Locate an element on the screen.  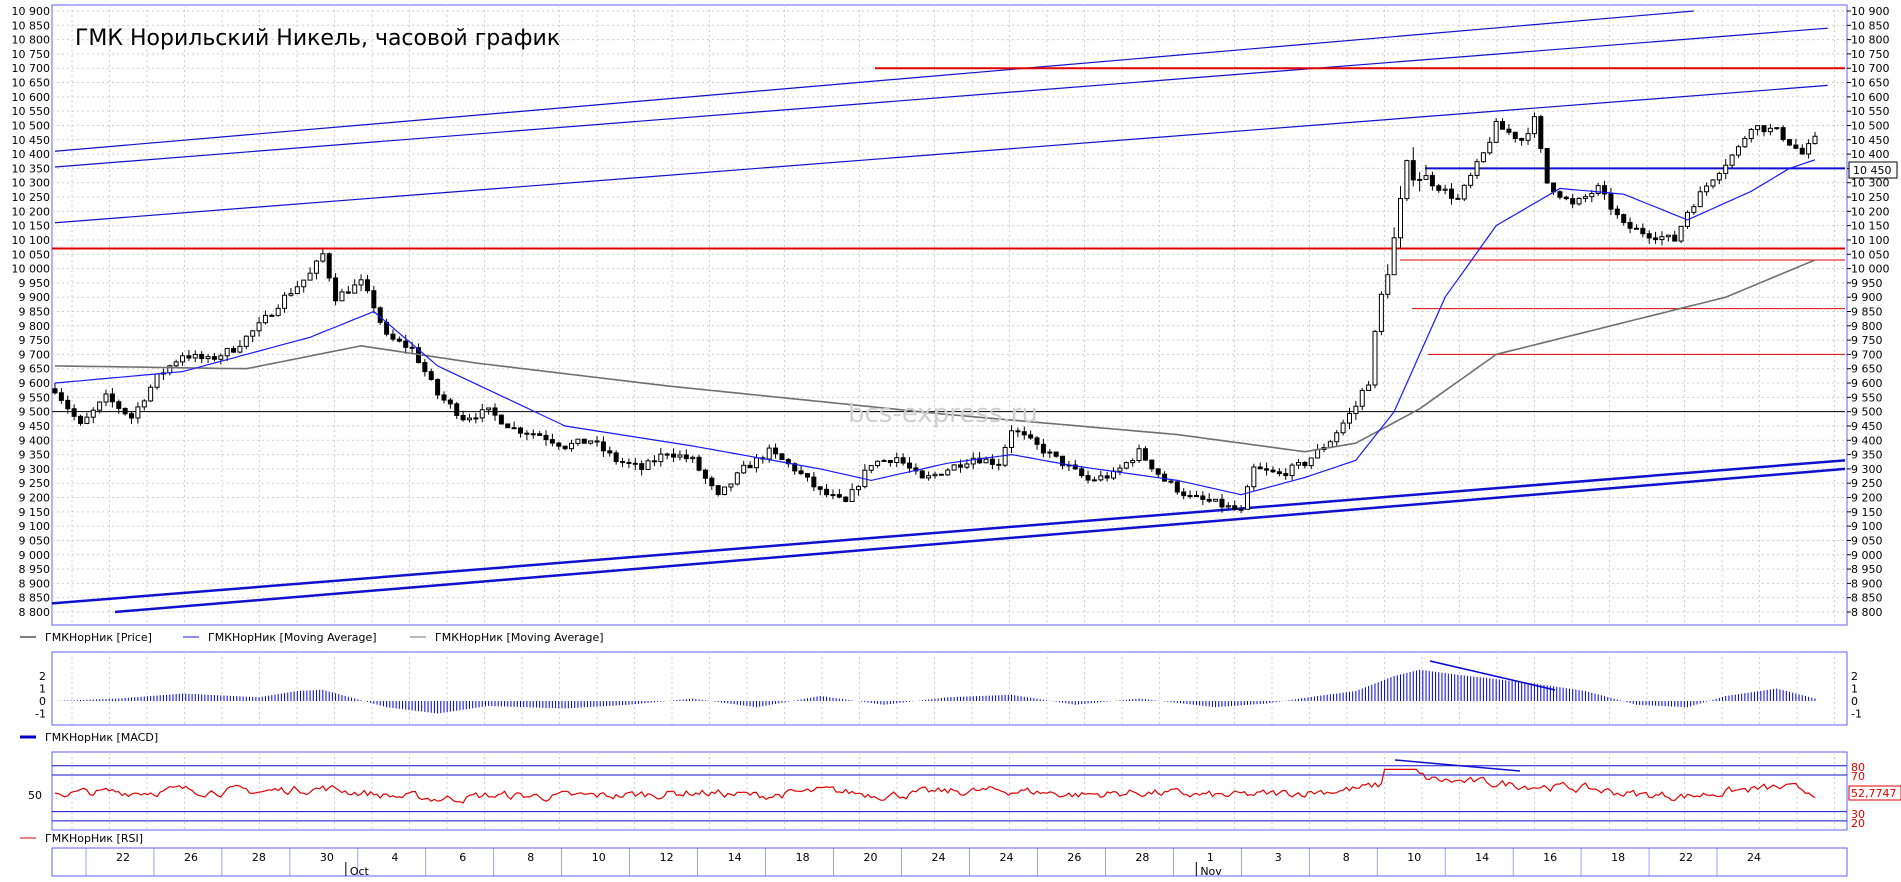
macd-panel-frame is located at coordinates (949, 688).